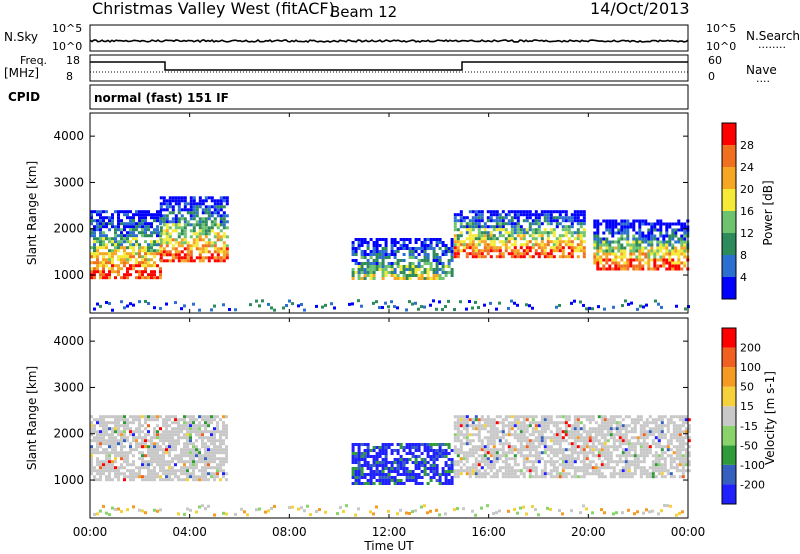 This screenshot has height=554, width=800. I want to click on beam-label: Beam 12, so click(363, 12).